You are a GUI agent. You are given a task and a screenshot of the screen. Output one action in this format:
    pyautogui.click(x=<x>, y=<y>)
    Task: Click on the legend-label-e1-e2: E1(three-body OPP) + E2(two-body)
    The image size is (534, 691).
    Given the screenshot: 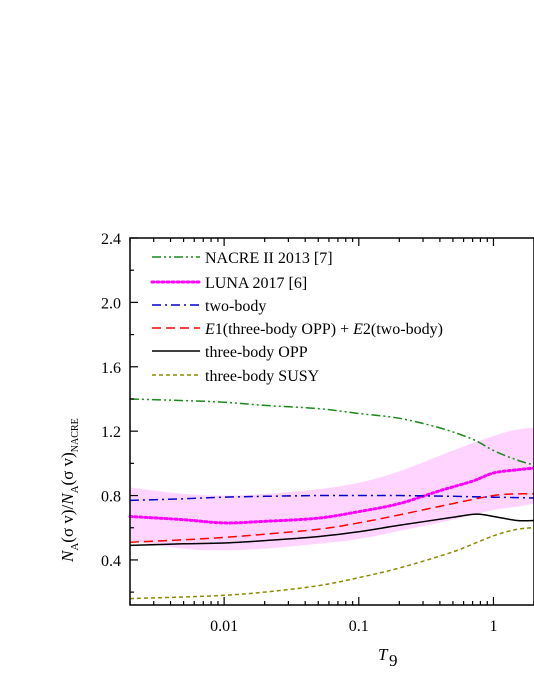 What is the action you would take?
    pyautogui.click(x=323, y=329)
    